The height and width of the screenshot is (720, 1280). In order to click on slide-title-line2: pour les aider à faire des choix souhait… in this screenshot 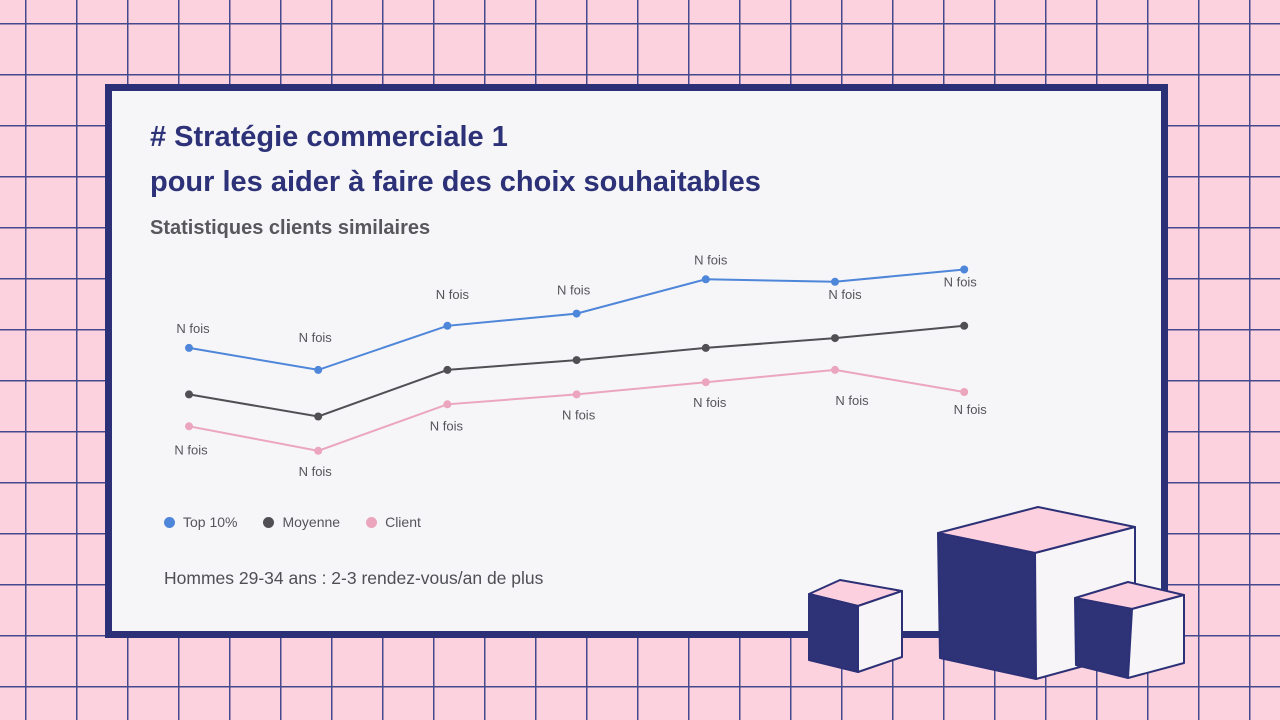, I will do `click(455, 182)`.